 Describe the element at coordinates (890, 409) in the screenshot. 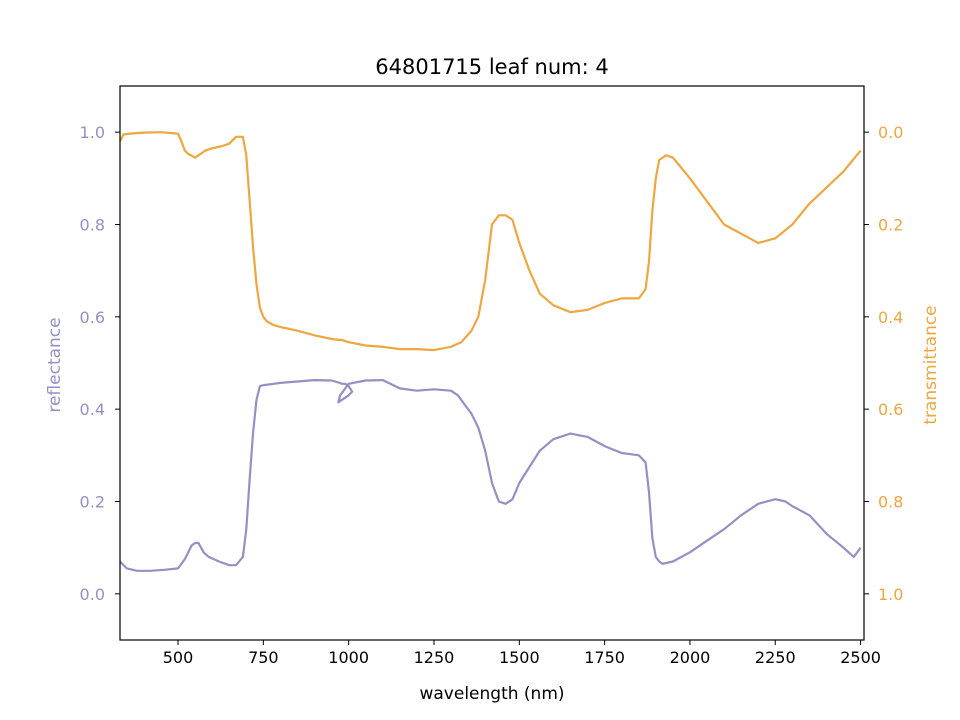

I see `right-tick-label: 0.6` at that location.